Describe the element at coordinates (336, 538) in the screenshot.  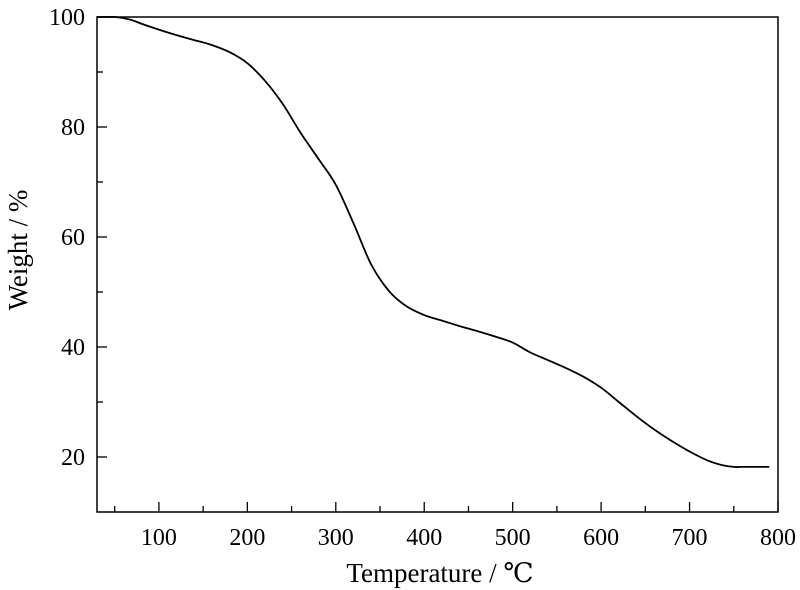
I see `x-tick-label: 300` at that location.